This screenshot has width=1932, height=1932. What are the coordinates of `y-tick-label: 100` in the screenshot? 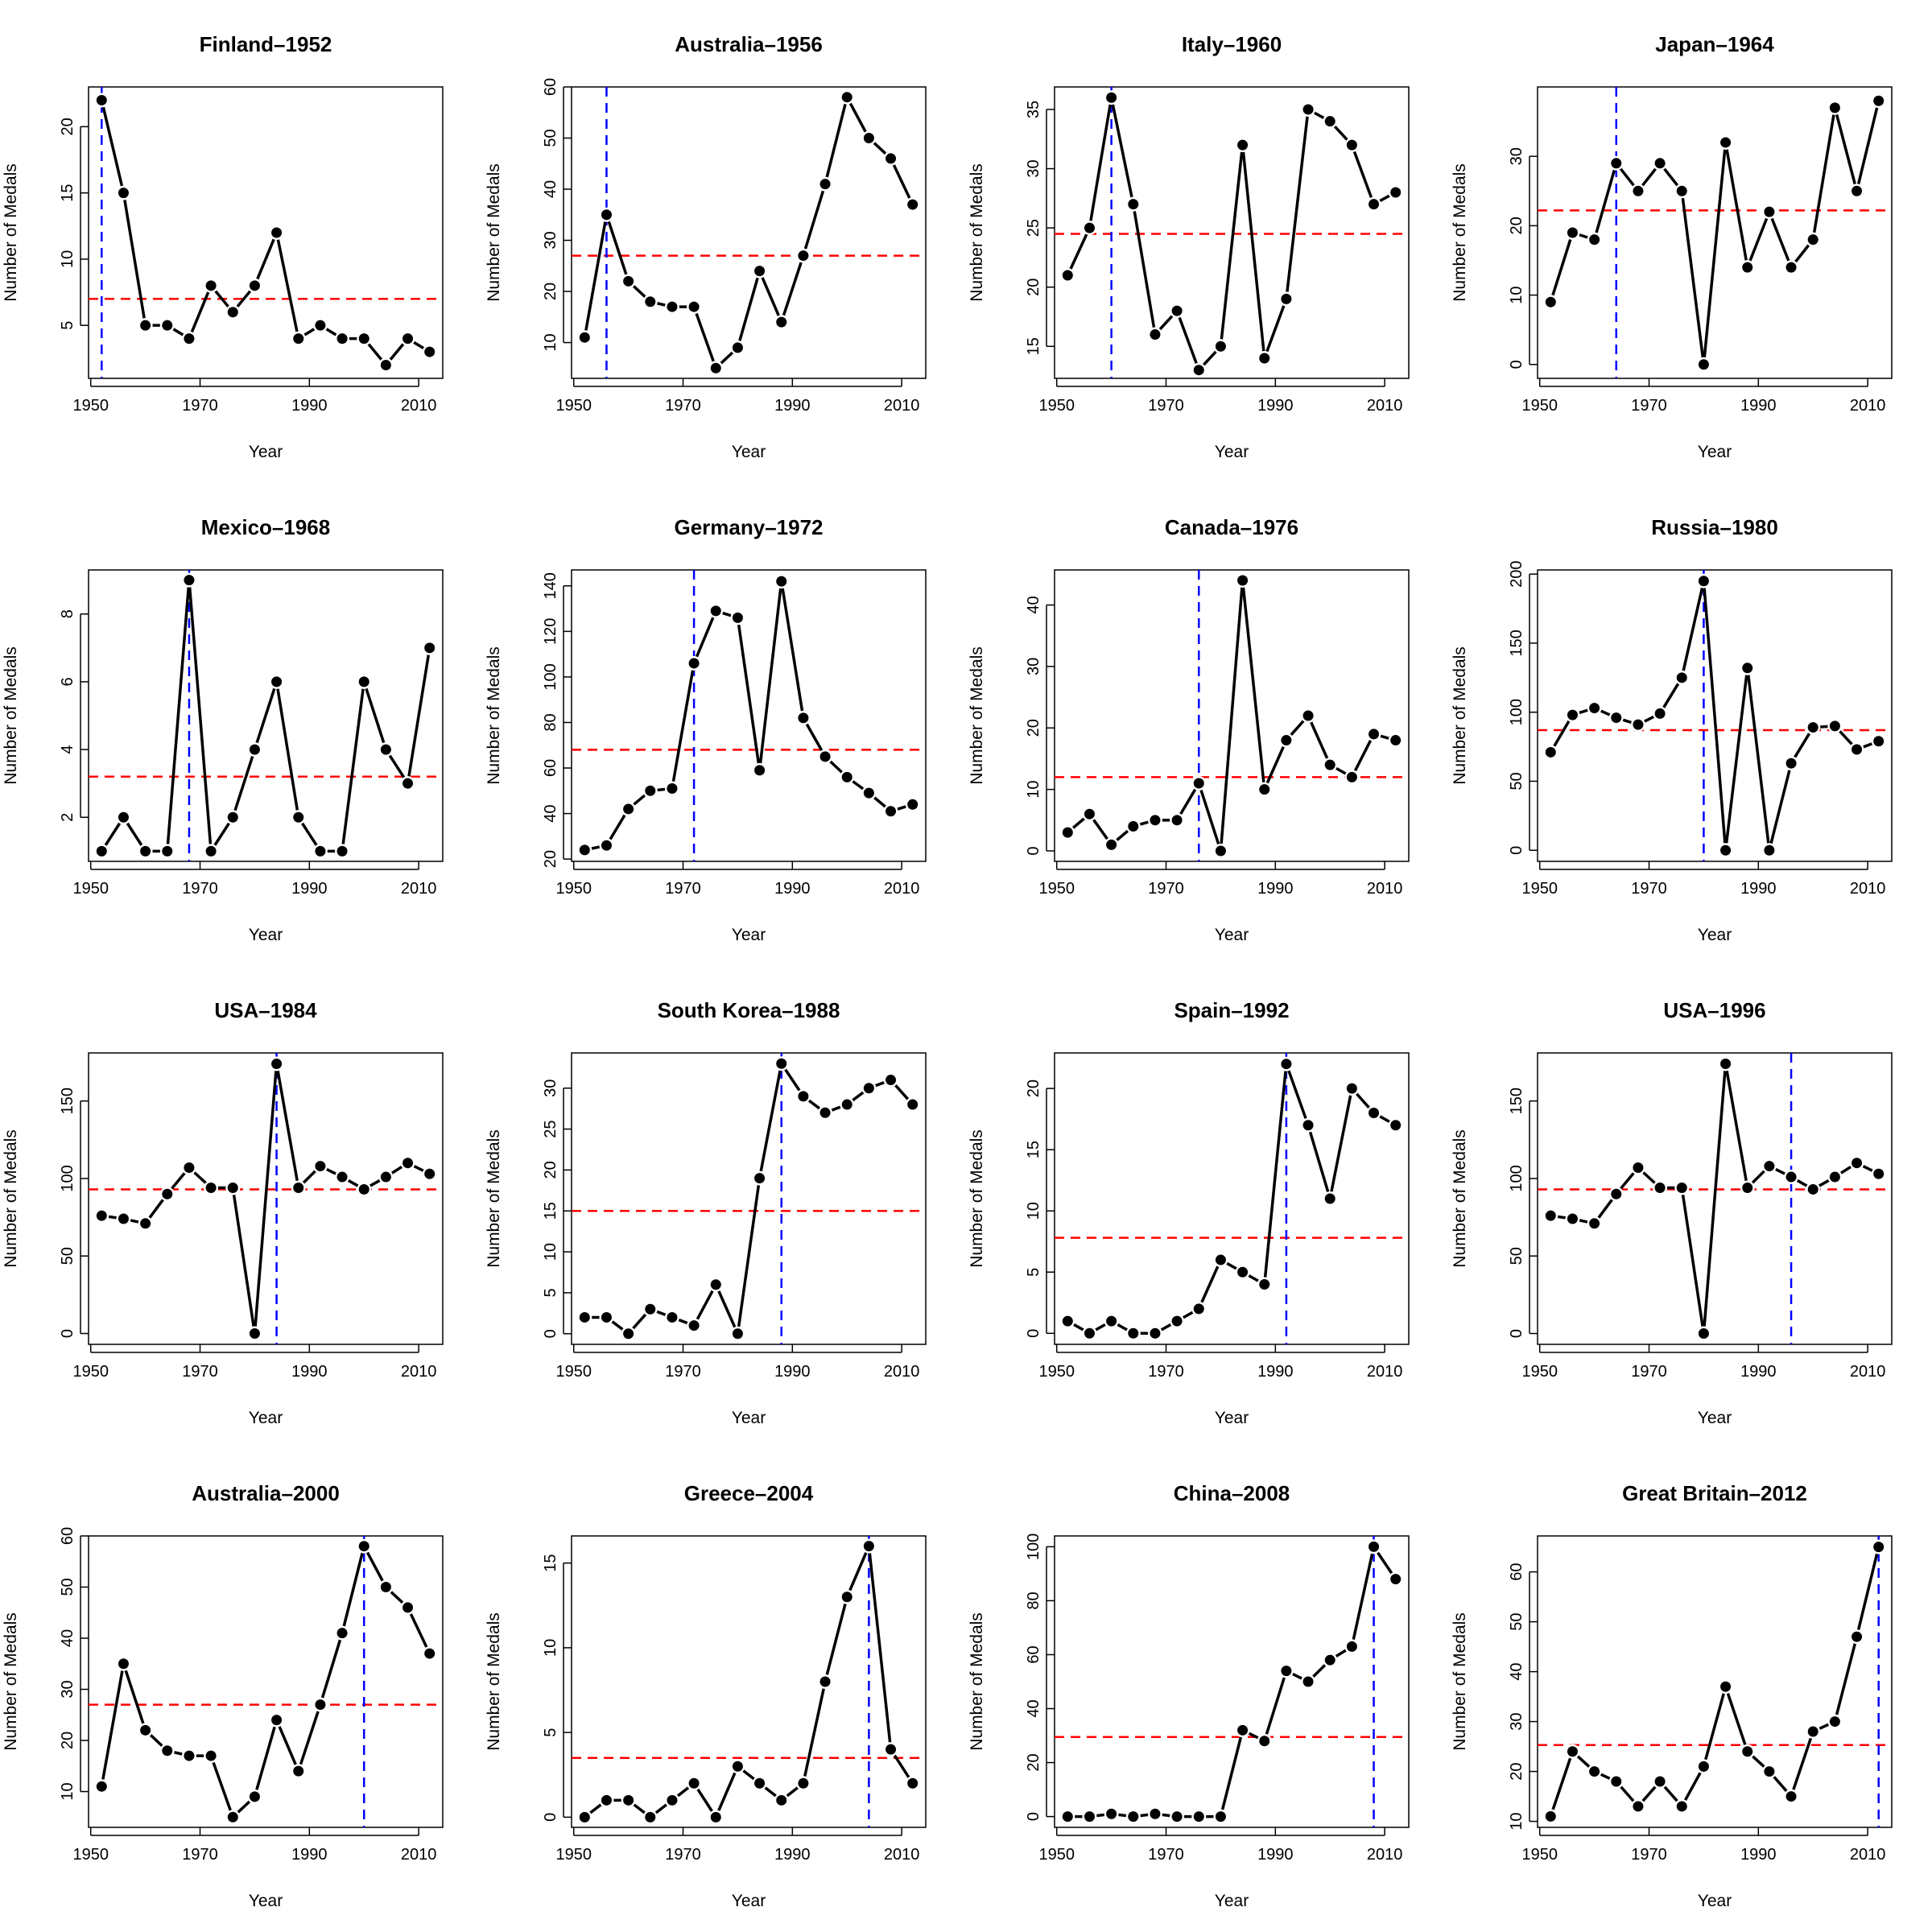 It's located at (67, 1178).